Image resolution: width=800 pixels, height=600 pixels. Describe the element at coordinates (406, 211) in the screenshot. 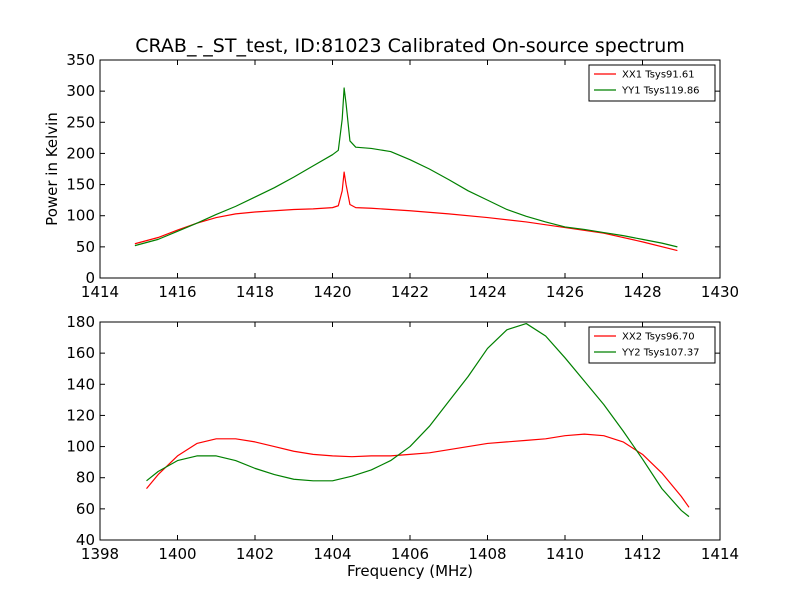

I see `top-series-line-xx` at that location.